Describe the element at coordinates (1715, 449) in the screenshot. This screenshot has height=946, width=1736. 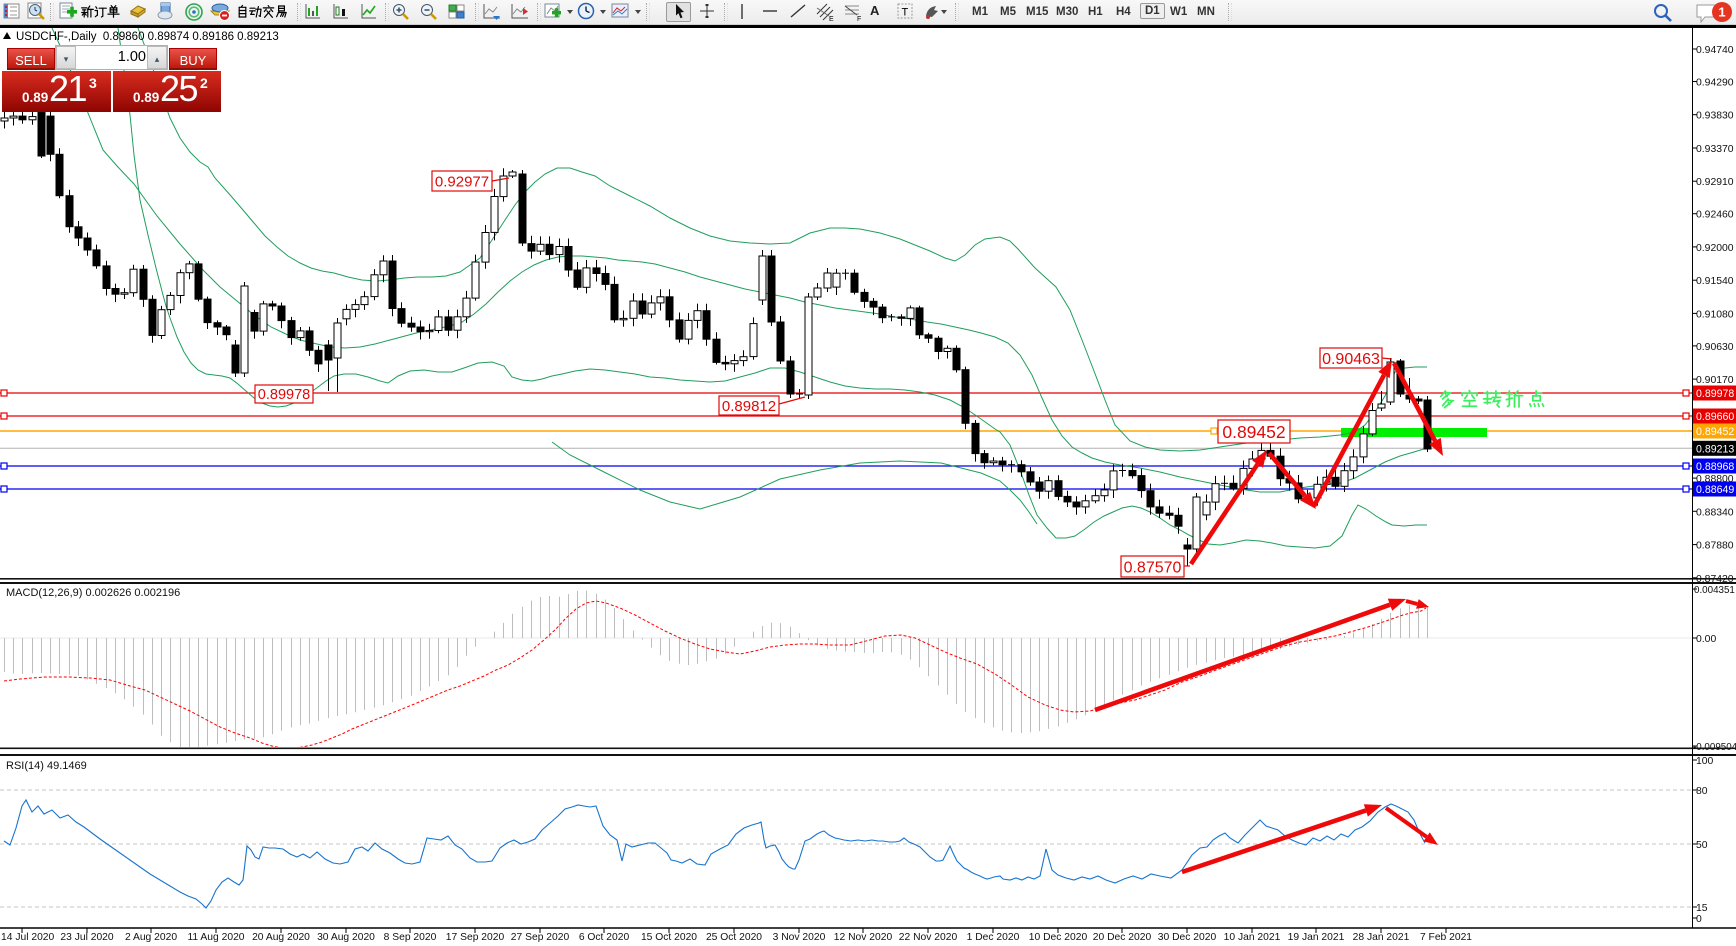
I see `svg-text: 0.89213` at that location.